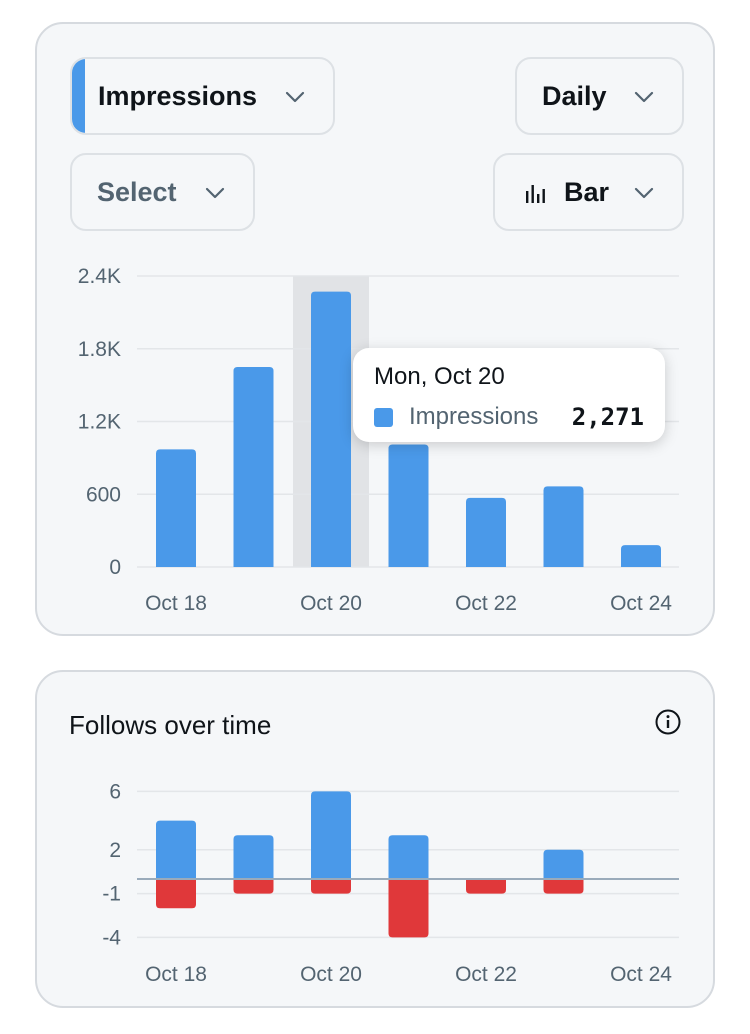 The width and height of the screenshot is (750, 1034). I want to click on chart-tooltip: Mon, Oct 20 Impressions 2,271, so click(509, 395).